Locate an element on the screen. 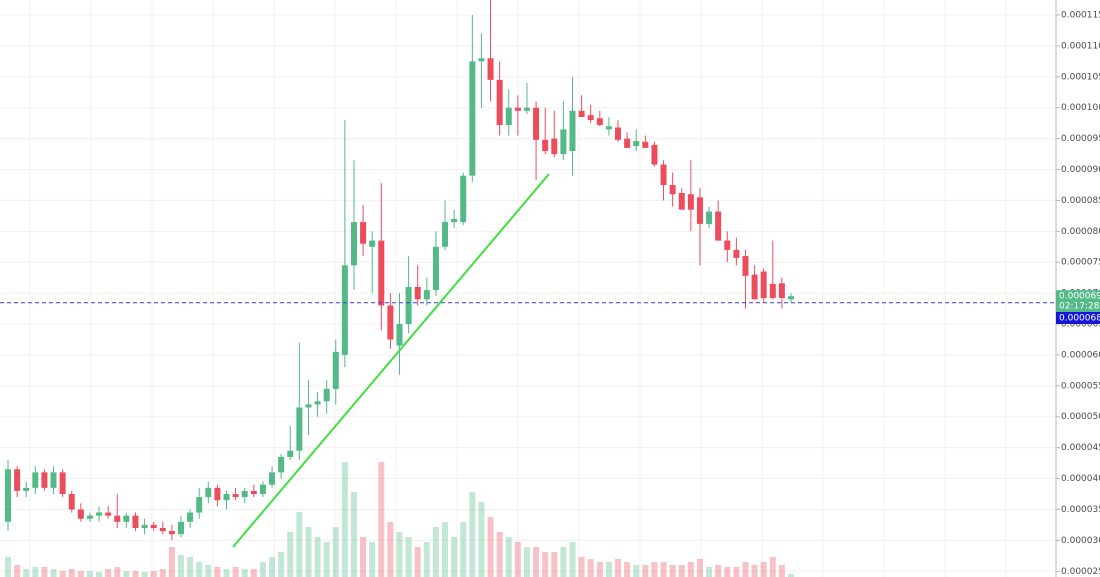 The width and height of the screenshot is (1100, 577). y-tick-label: 0.00006500 is located at coordinates (1080, 325).